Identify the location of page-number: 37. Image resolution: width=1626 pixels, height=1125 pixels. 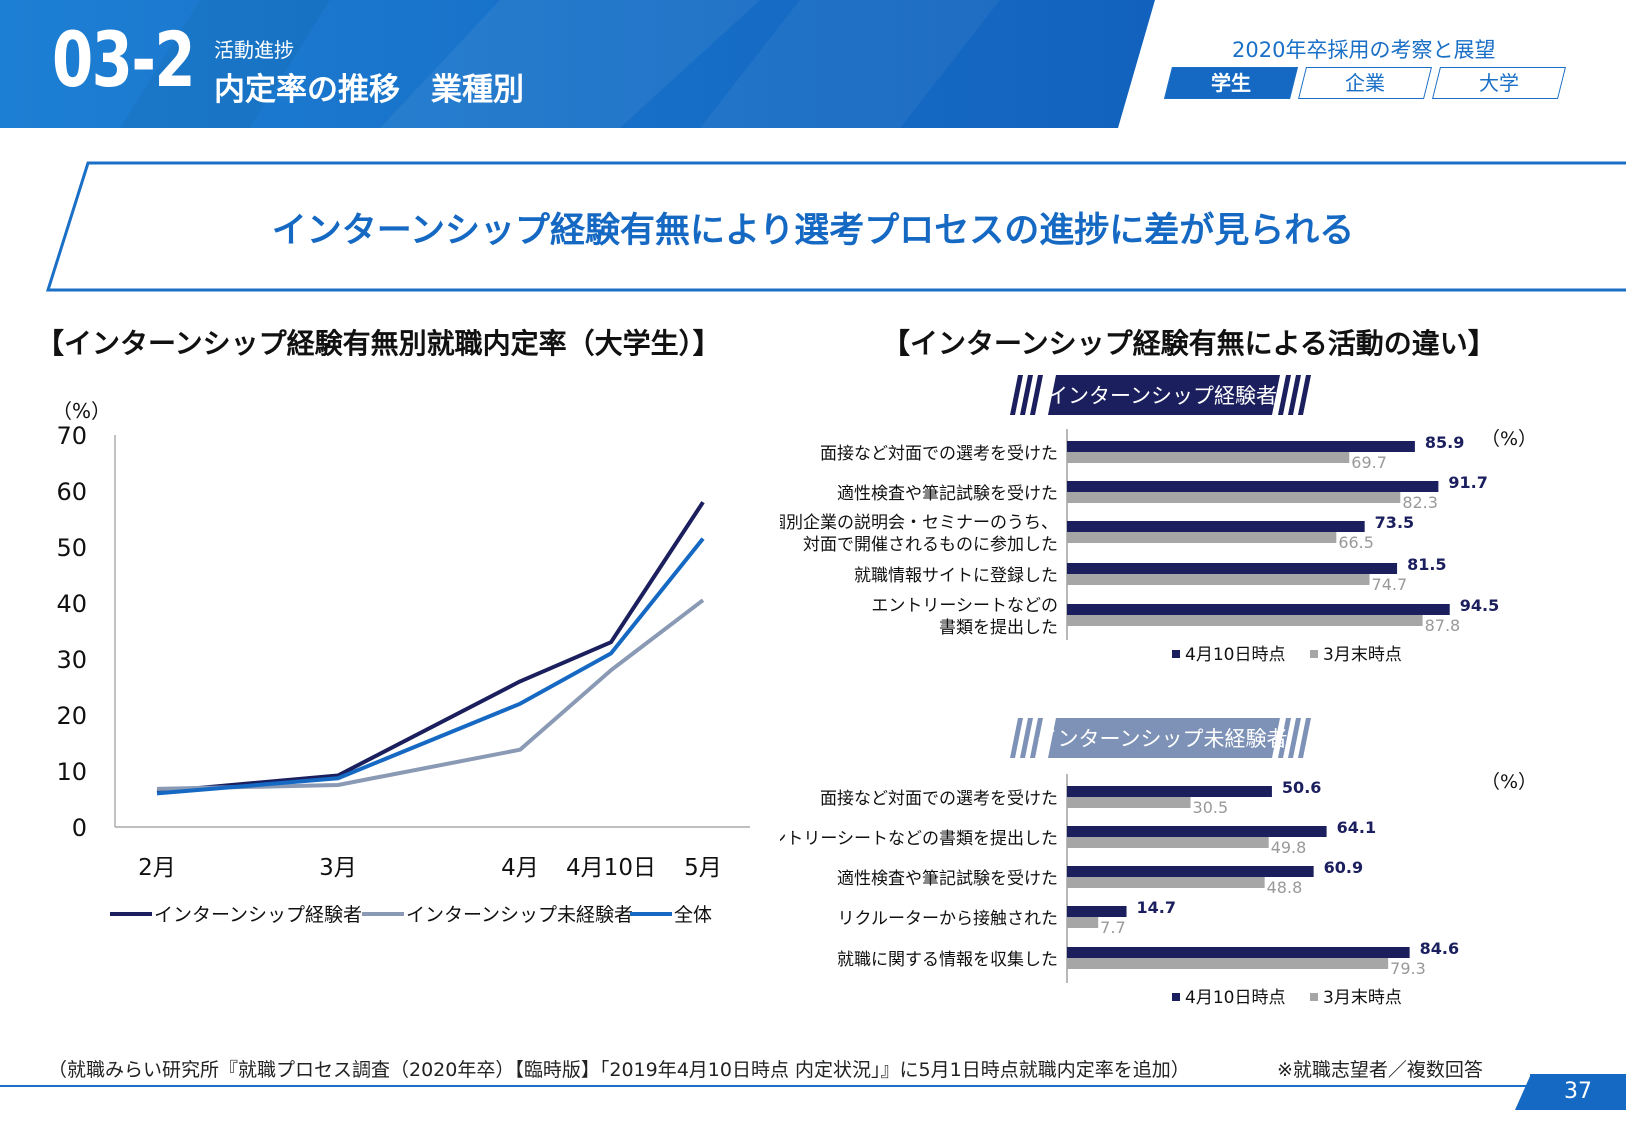
(1578, 1092).